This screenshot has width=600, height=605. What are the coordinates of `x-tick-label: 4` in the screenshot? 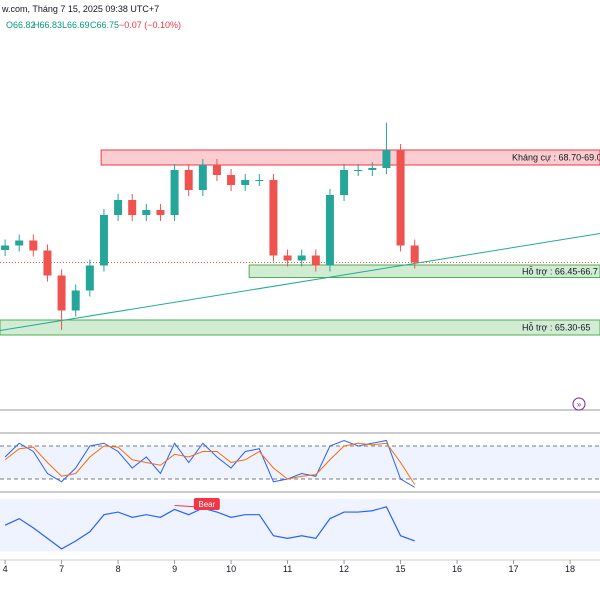 It's located at (5, 569).